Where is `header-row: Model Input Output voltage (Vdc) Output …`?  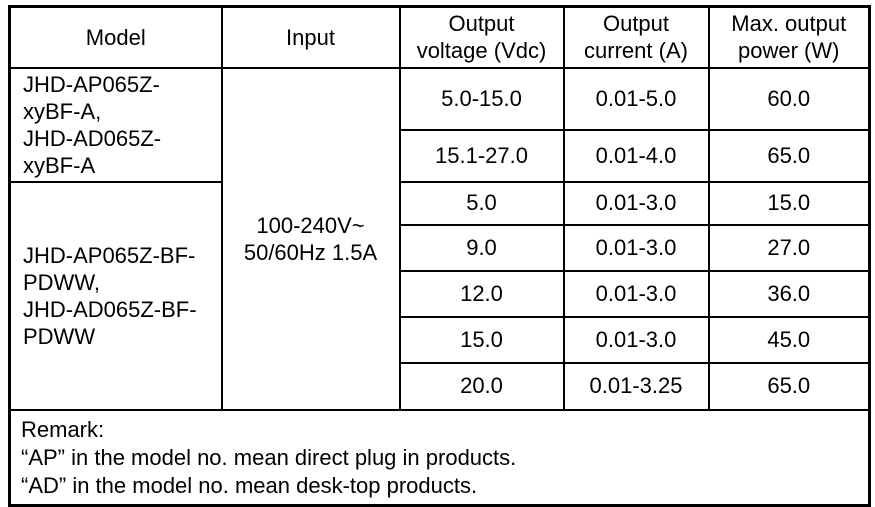
header-row: Model Input Output voltage (Vdc) Output … is located at coordinates (439, 37).